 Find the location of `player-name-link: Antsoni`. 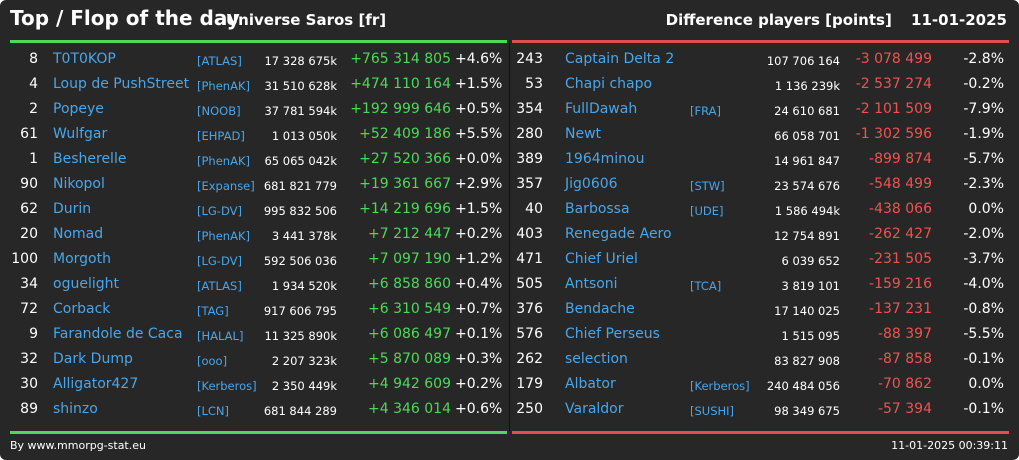

player-name-link: Antsoni is located at coordinates (591, 284).